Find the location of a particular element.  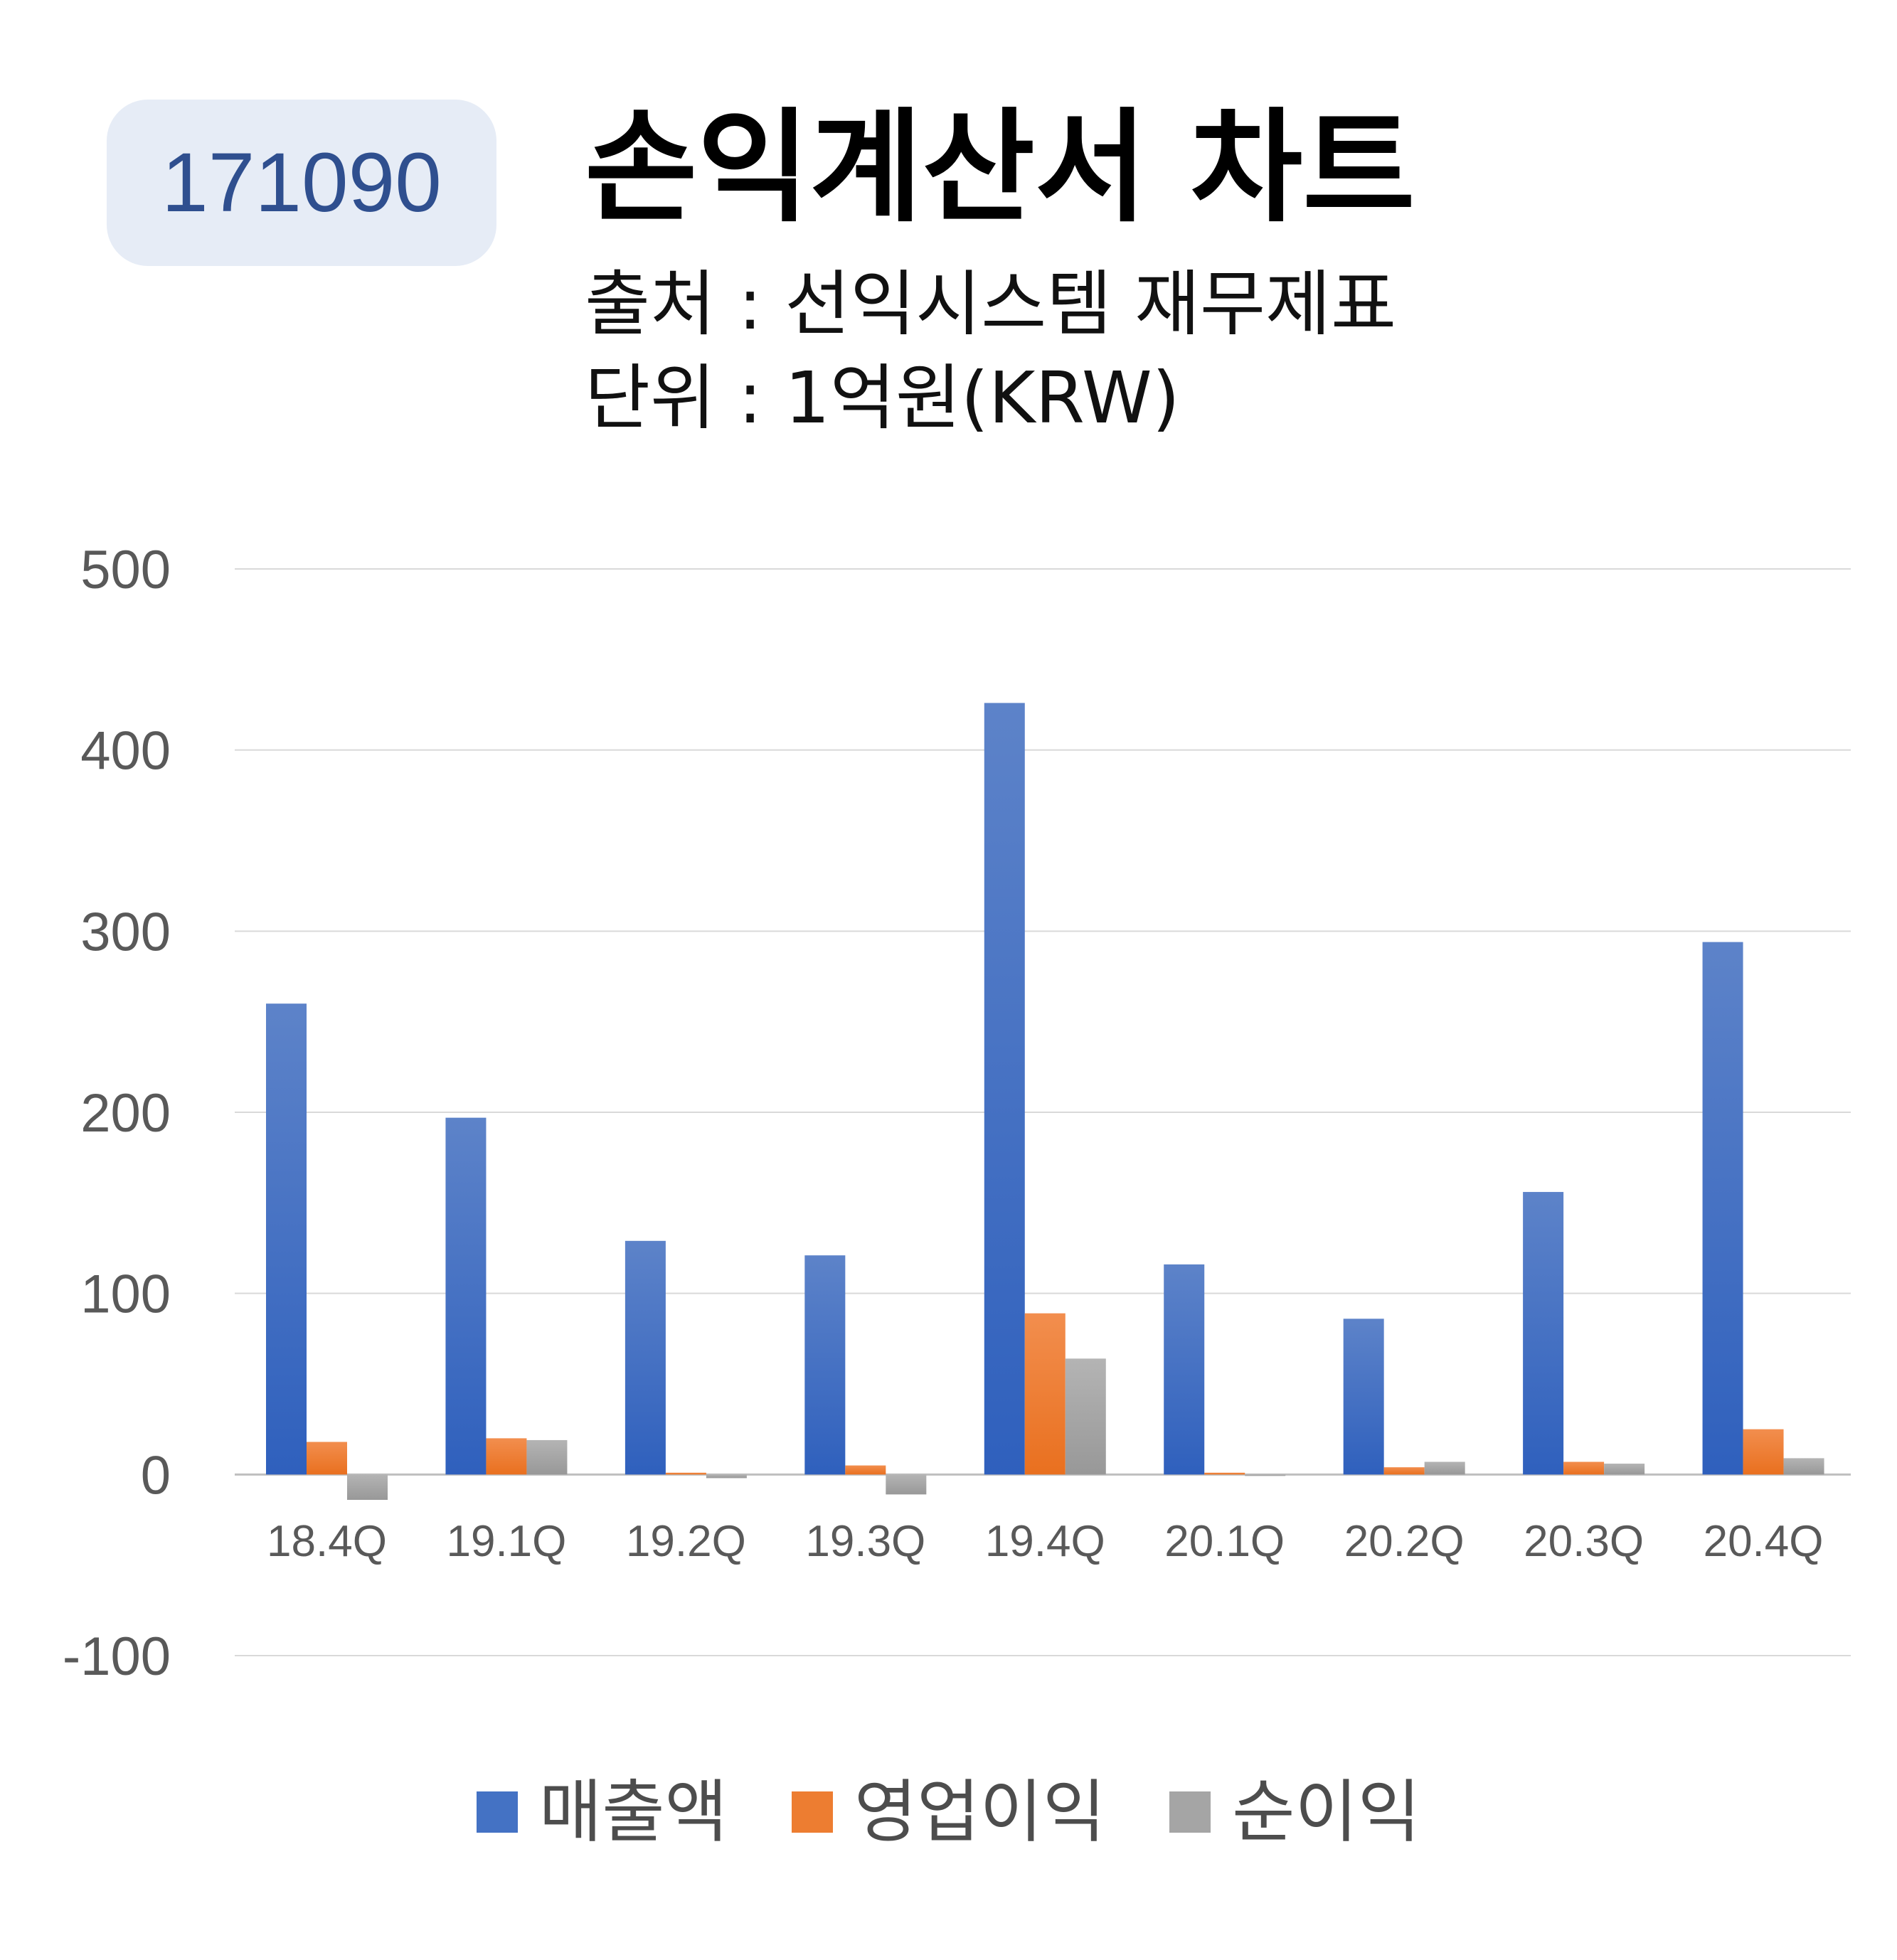

y-tick-label: 200 is located at coordinates (126, 1113).